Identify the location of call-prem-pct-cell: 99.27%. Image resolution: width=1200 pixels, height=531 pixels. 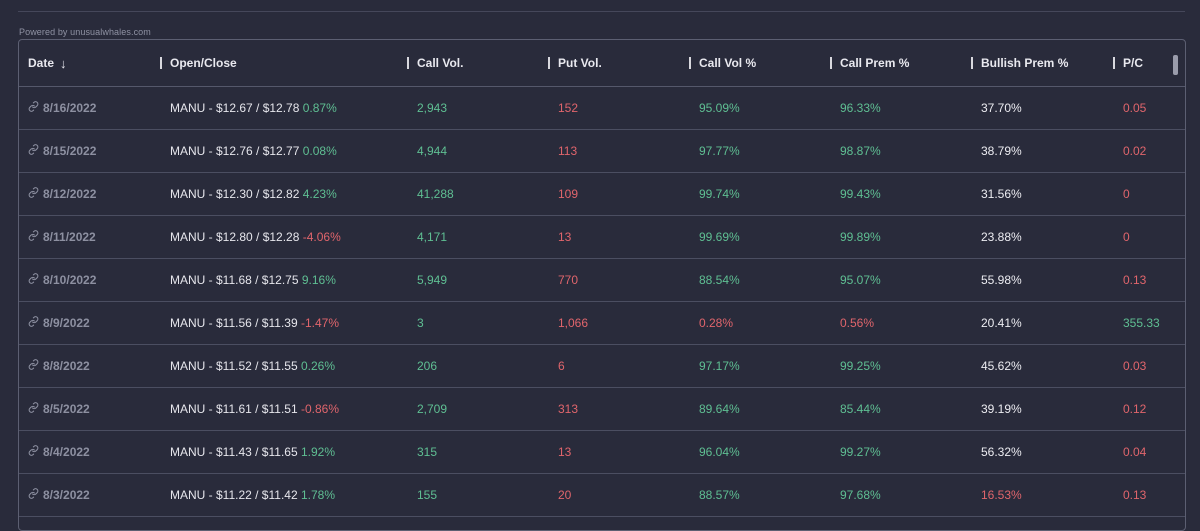
(860, 451).